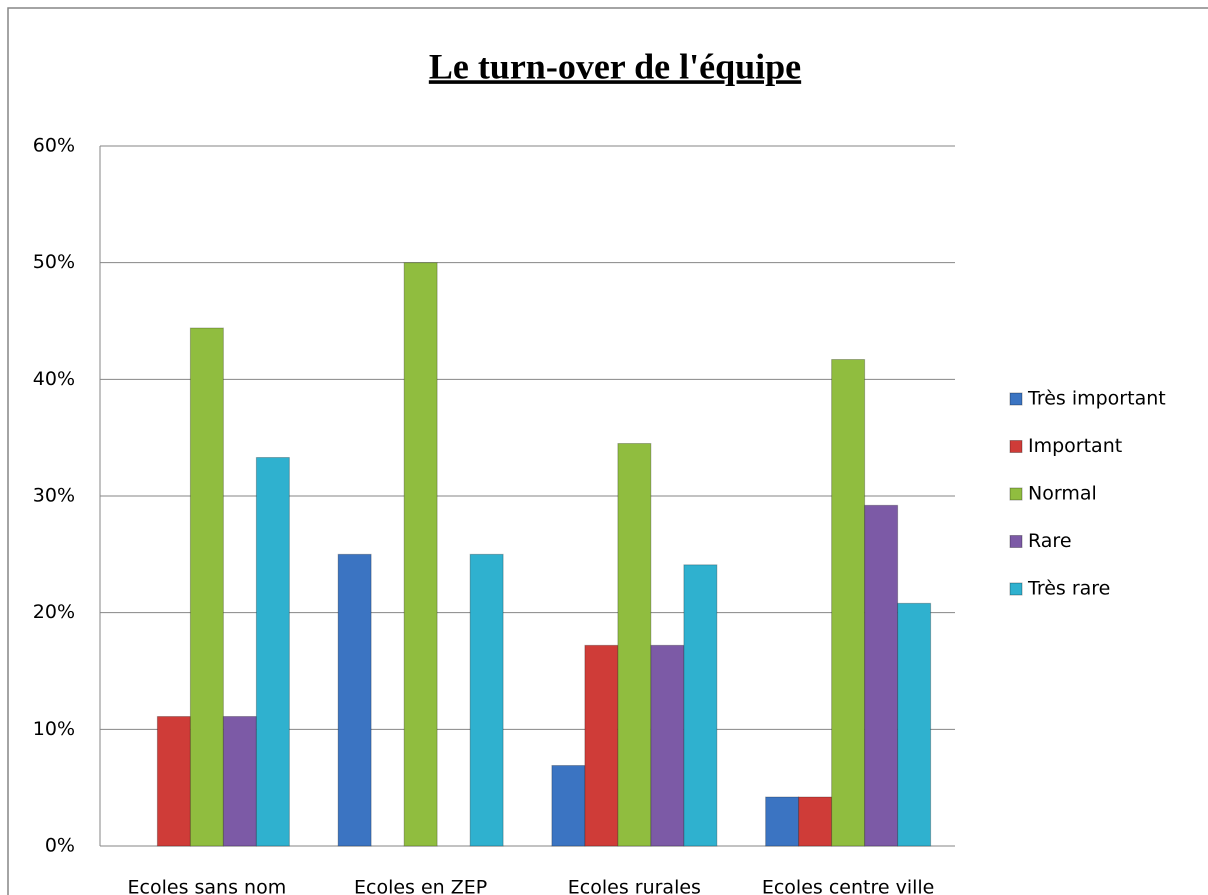 Image resolution: width=1208 pixels, height=895 pixels. What do you see at coordinates (1096, 399) in the screenshot?
I see `legend-label: Très important` at bounding box center [1096, 399].